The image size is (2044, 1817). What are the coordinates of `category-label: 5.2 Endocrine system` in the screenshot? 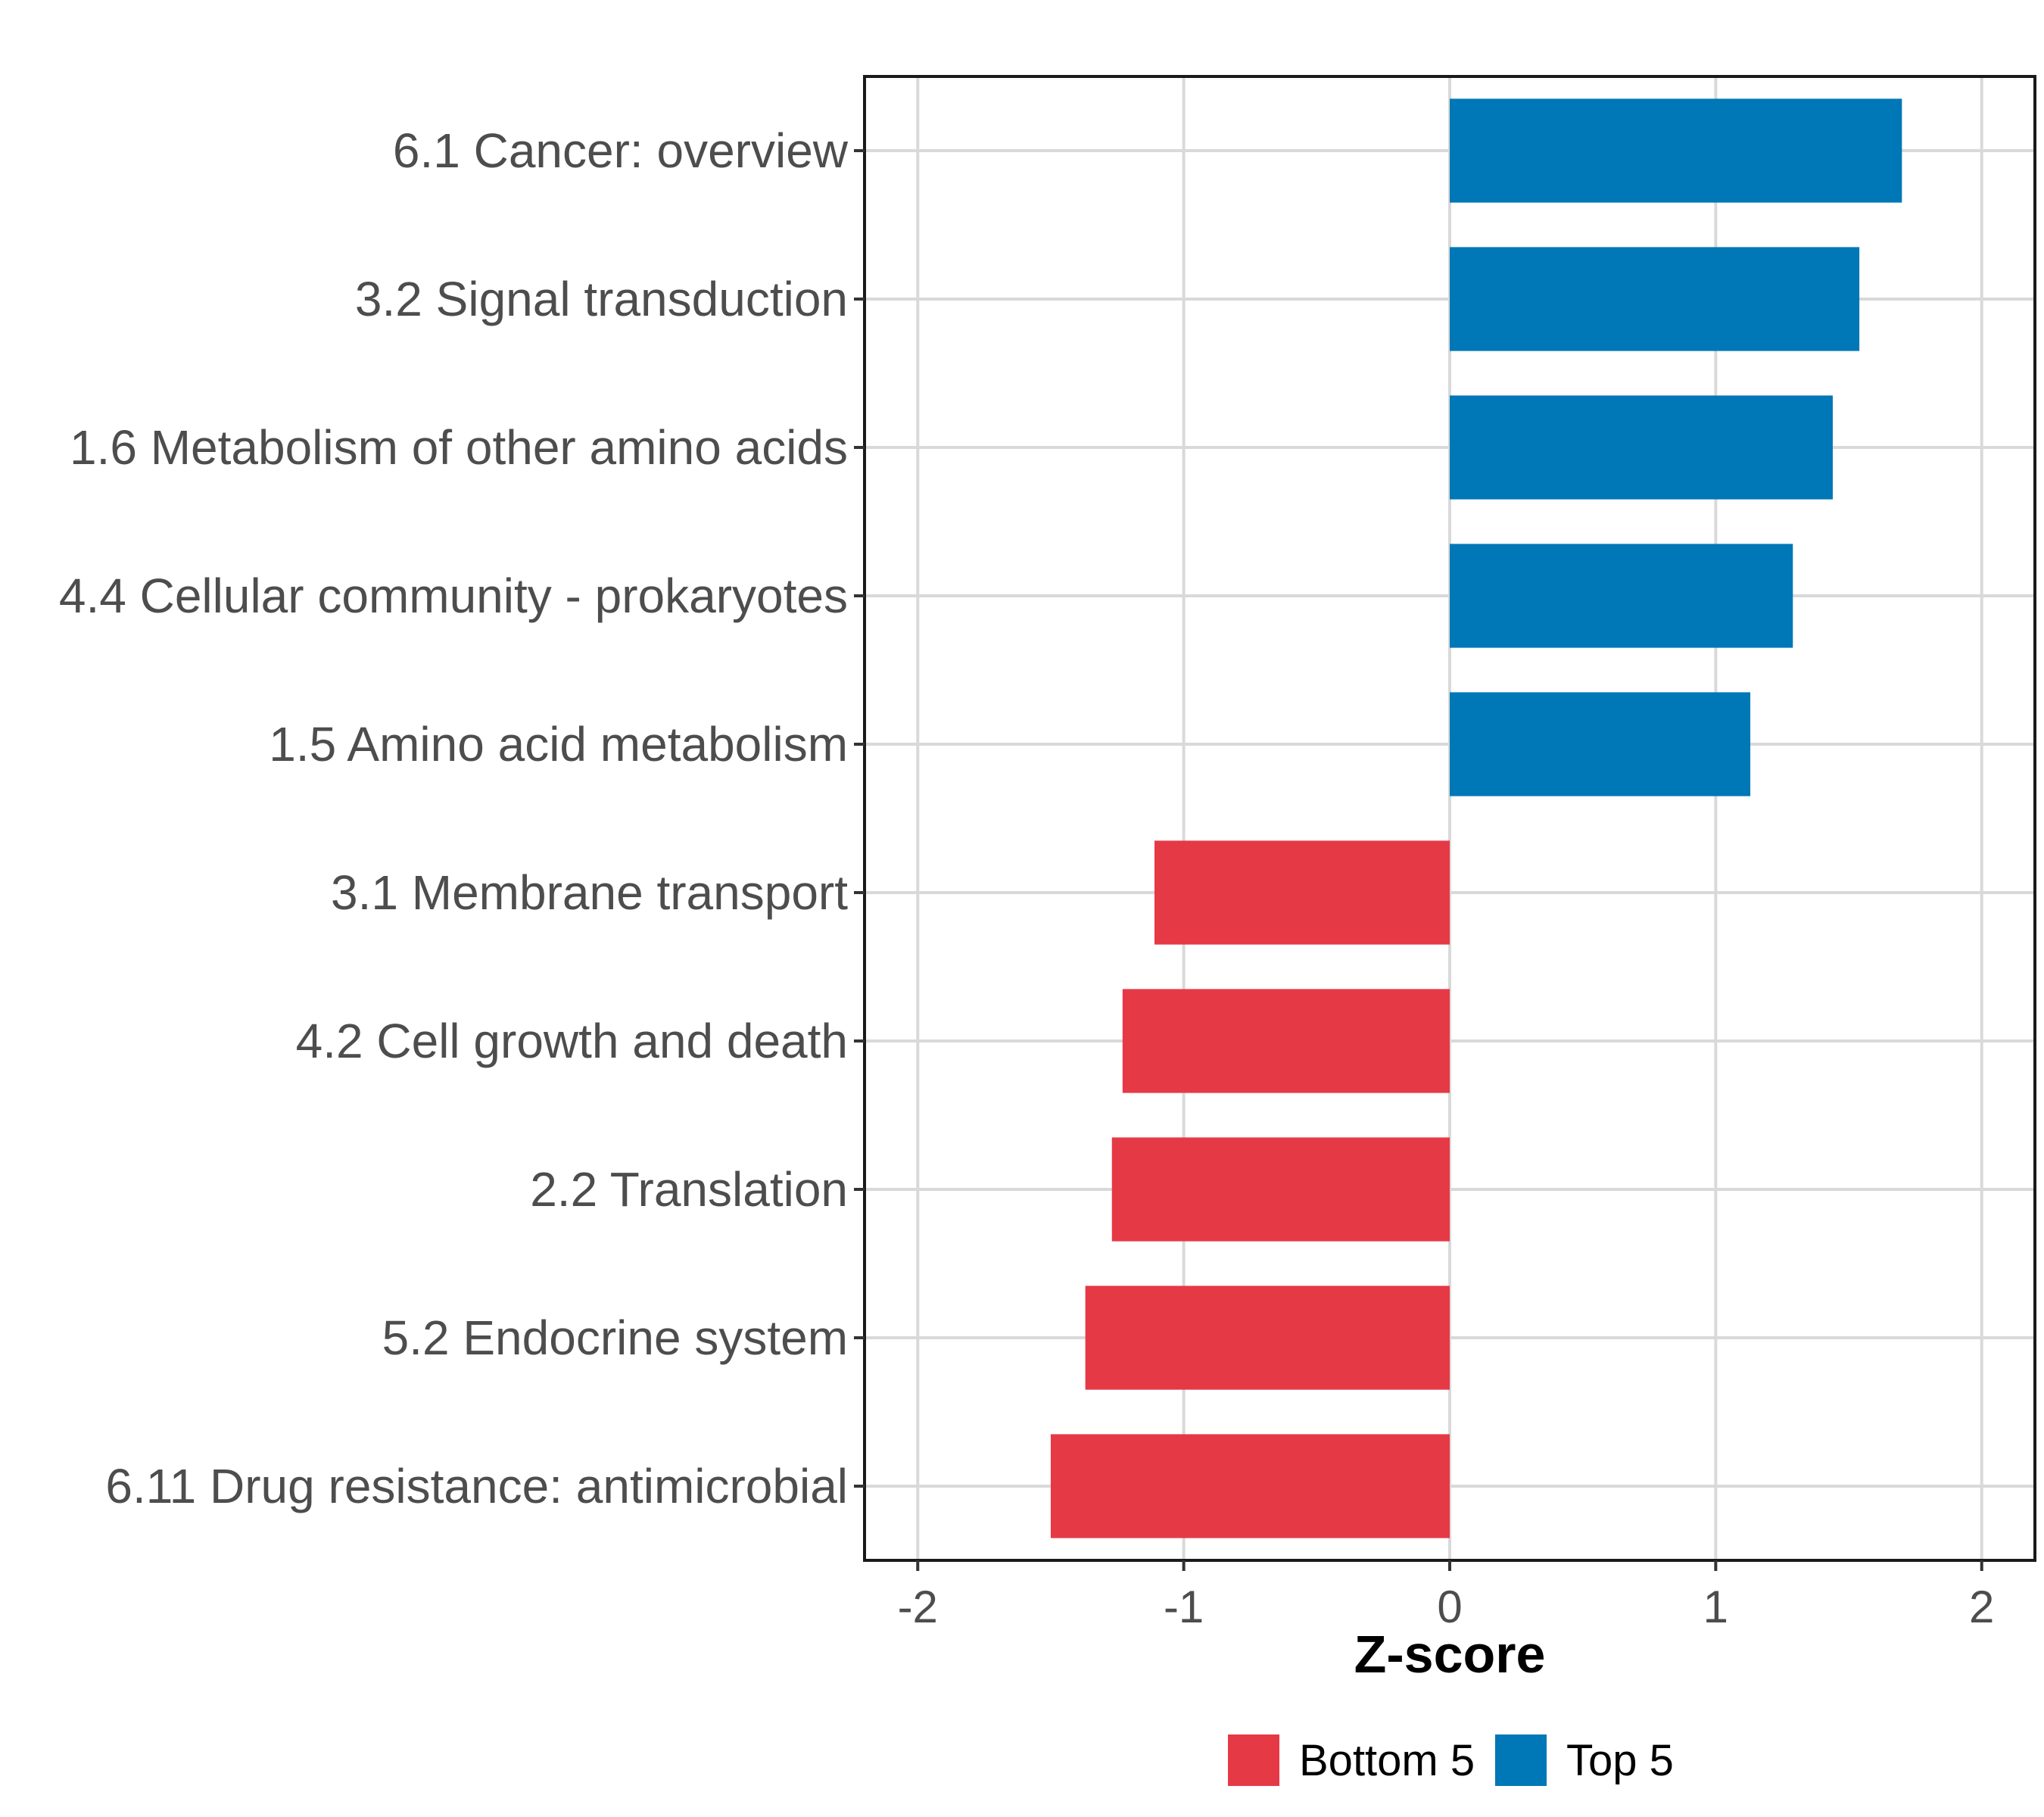 It's located at (615, 1338).